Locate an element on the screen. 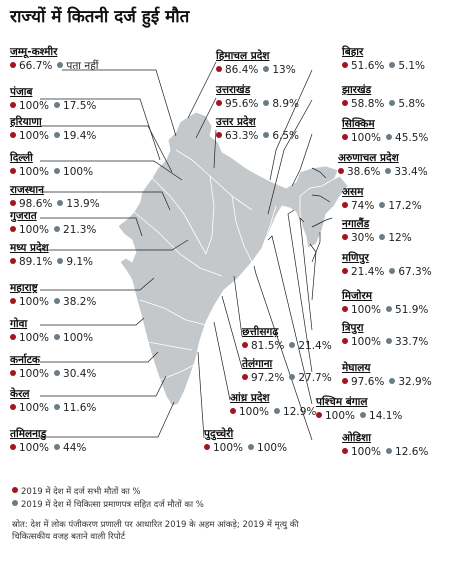 The width and height of the screenshot is (465, 569). state-madhya-pradesh: मध्य प्रदेश 89.1% 9.1% is located at coordinates (52, 255).